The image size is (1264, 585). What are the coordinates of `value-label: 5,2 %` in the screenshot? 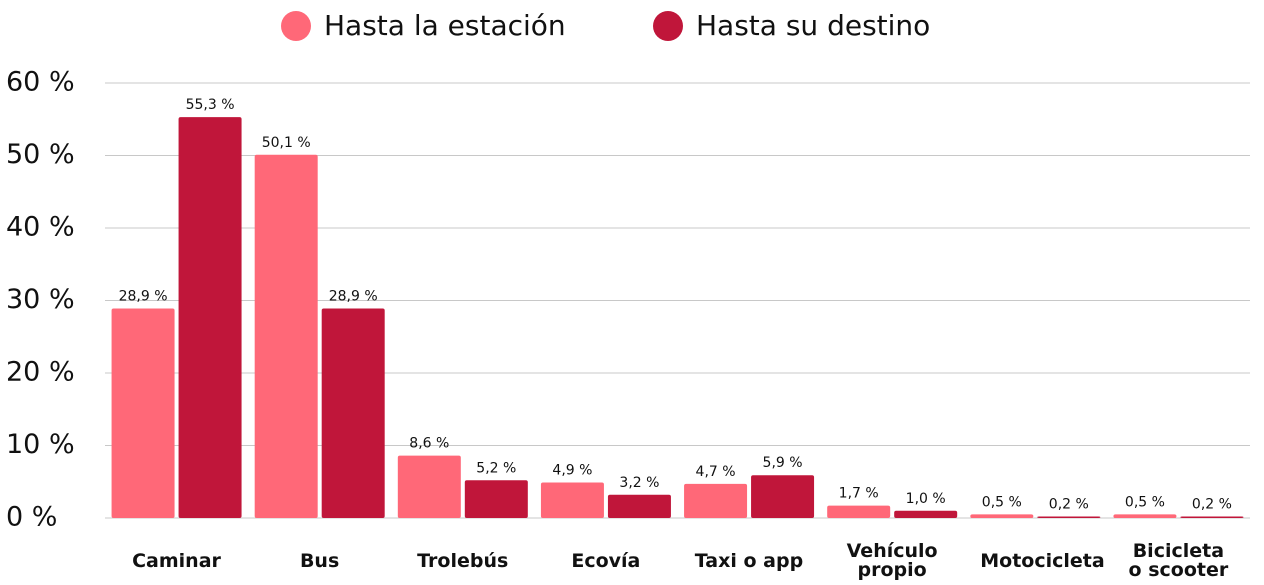 It's located at (496, 468).